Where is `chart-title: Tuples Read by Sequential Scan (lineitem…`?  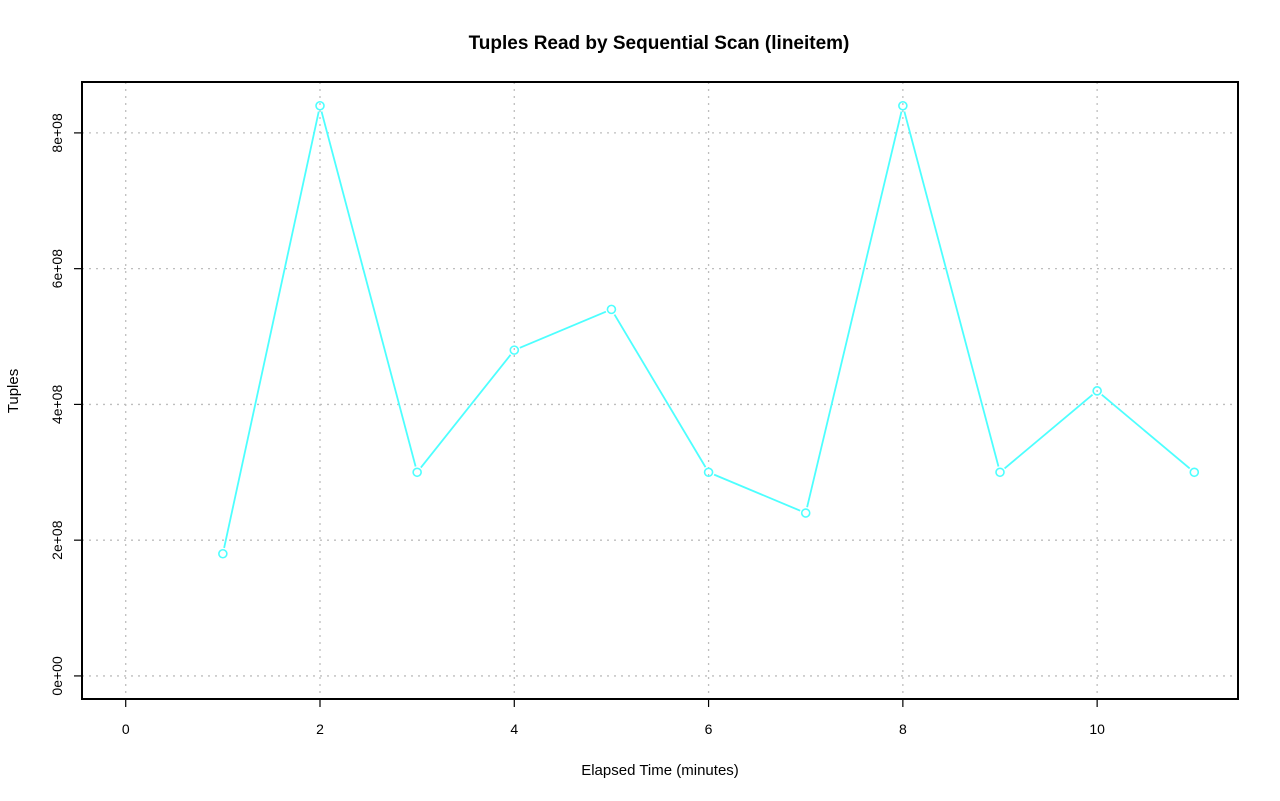 chart-title: Tuples Read by Sequential Scan (lineitem… is located at coordinates (659, 43).